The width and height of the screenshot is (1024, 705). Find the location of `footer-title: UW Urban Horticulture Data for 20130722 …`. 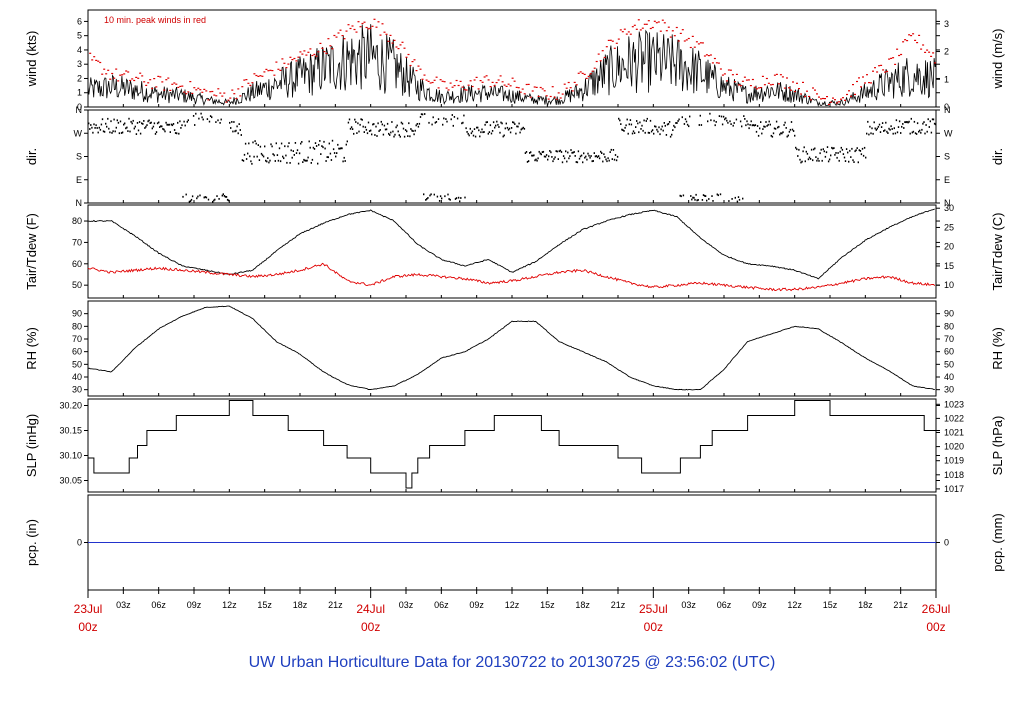

footer-title: UW Urban Horticulture Data for 20130722 … is located at coordinates (512, 662).